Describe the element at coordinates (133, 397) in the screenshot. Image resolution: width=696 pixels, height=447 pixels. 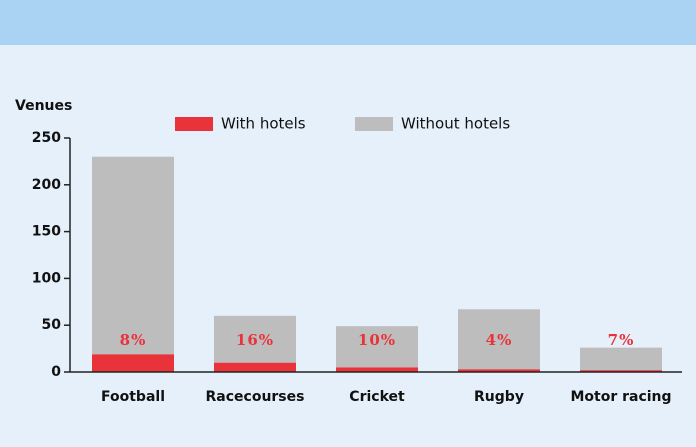
I see `x-tick-label: Football` at that location.